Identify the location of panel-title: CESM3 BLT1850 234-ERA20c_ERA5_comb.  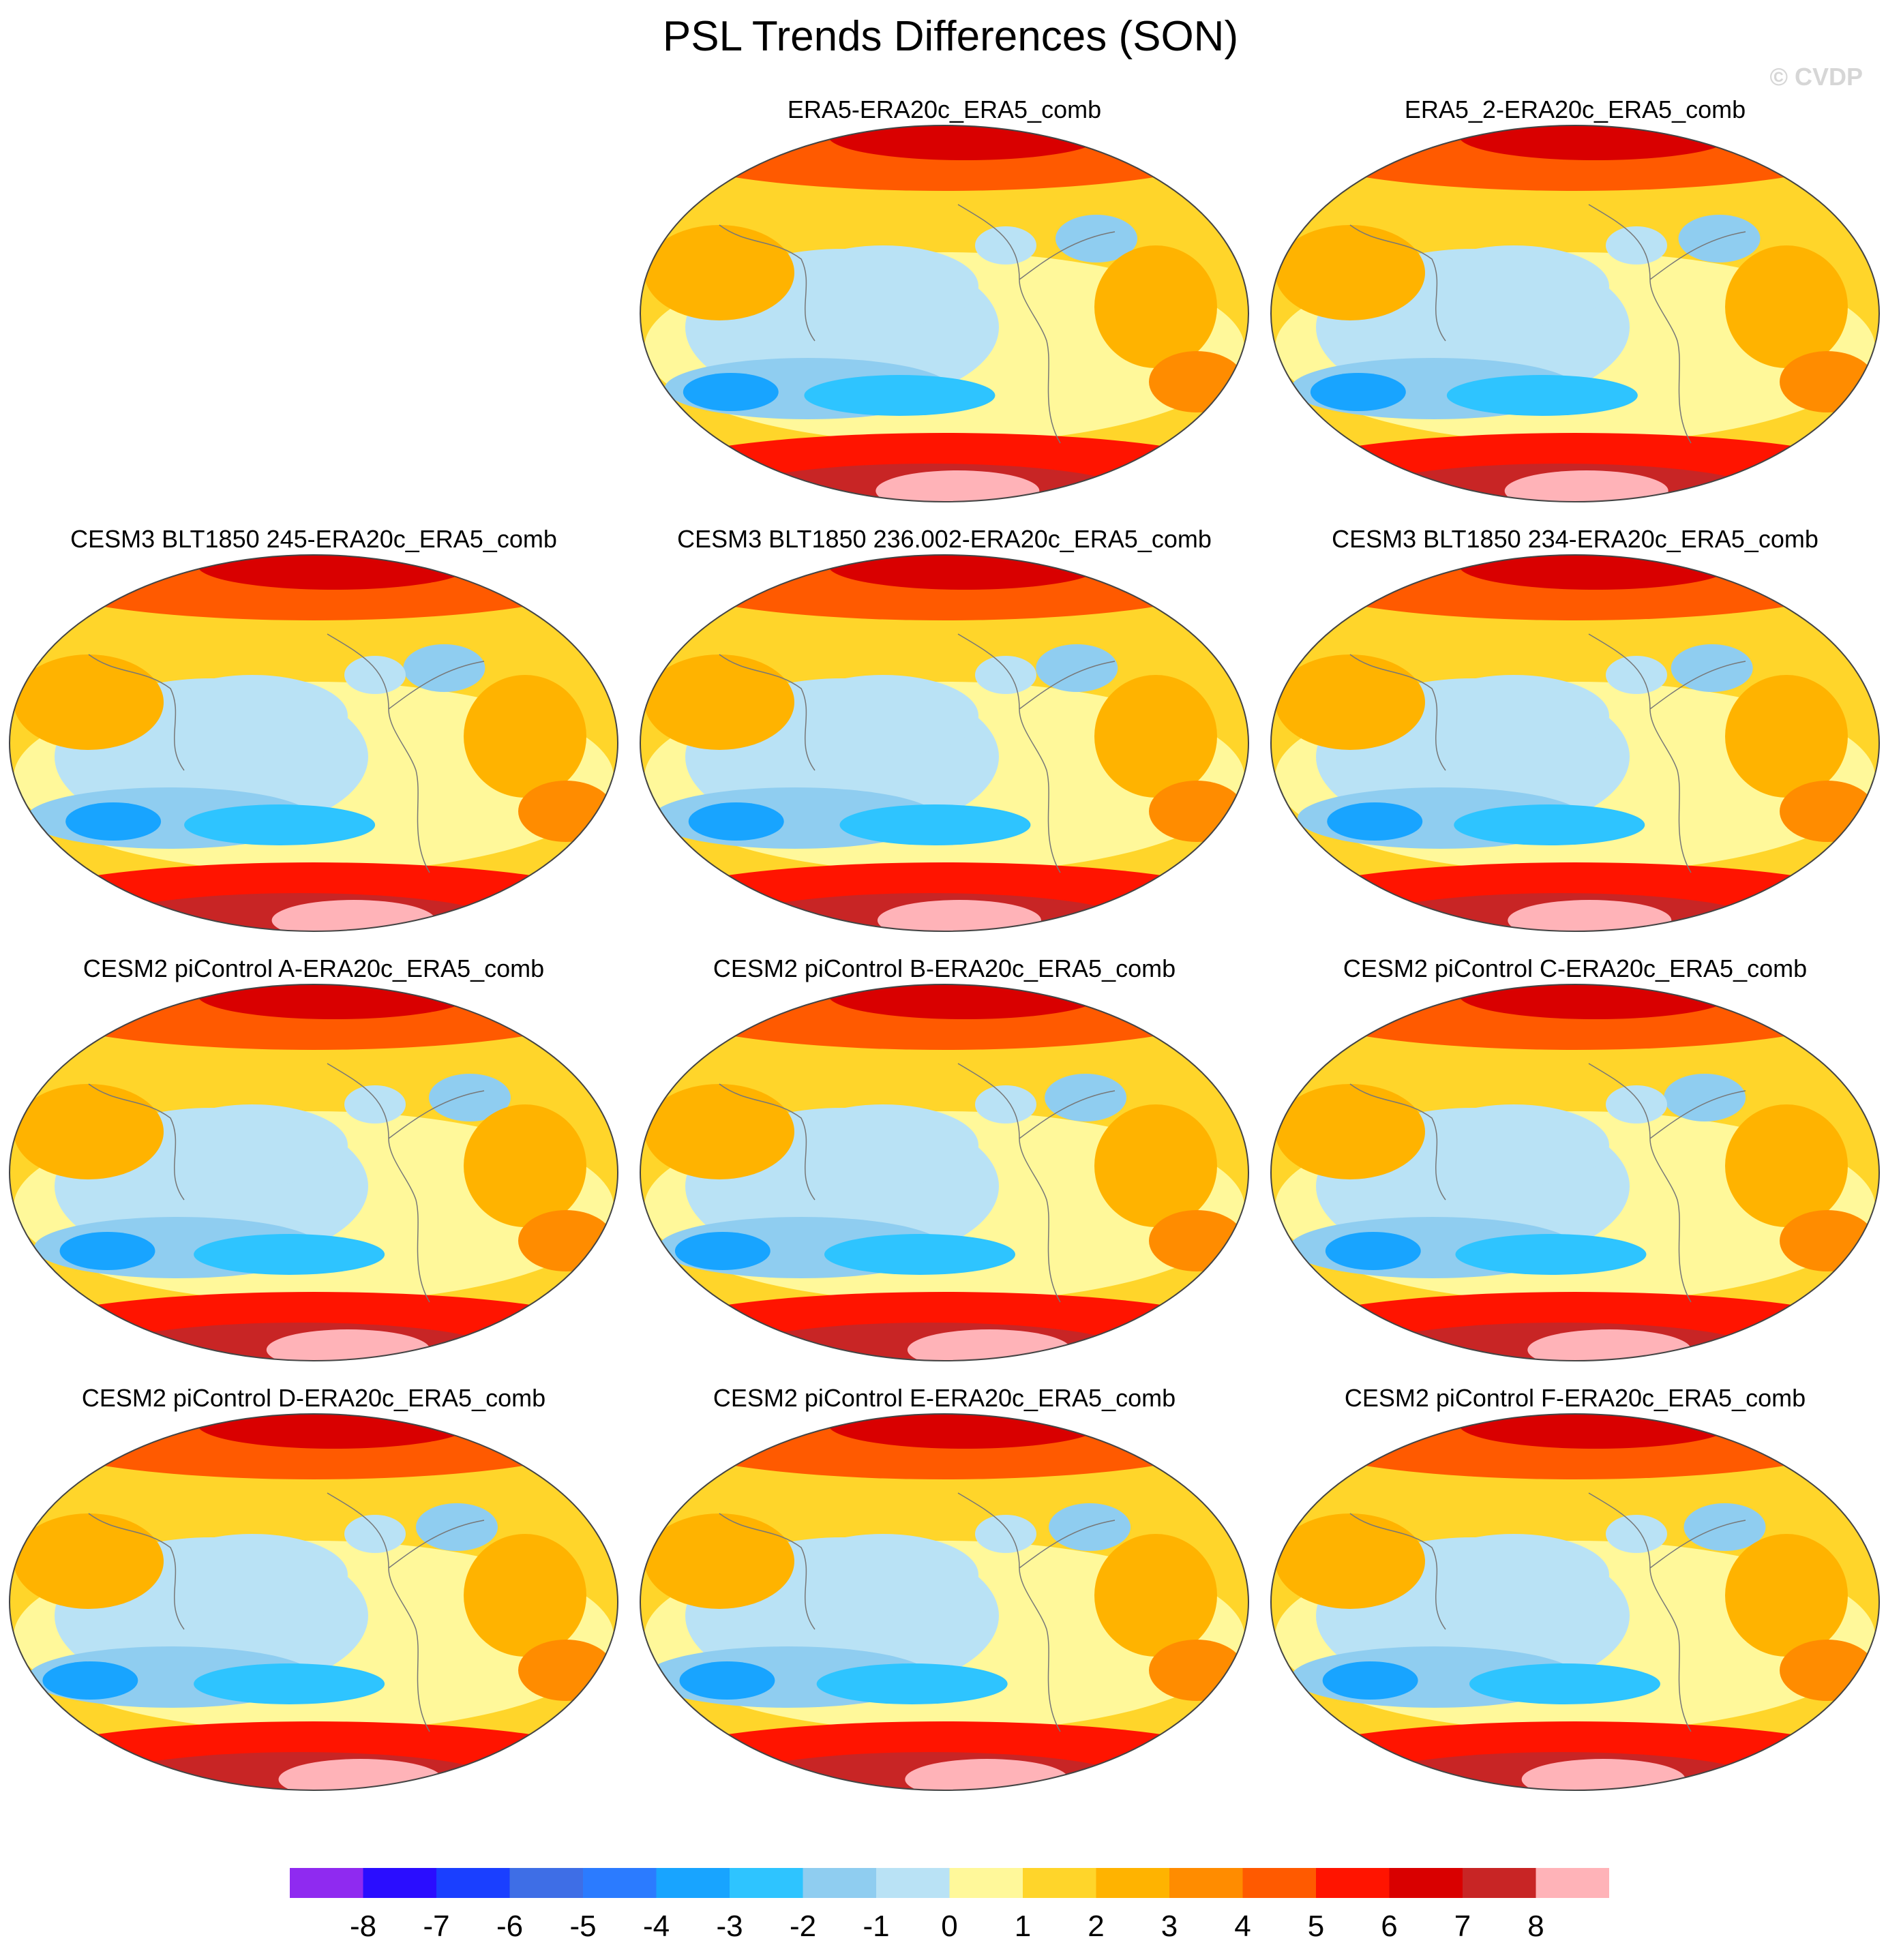
(1575, 539).